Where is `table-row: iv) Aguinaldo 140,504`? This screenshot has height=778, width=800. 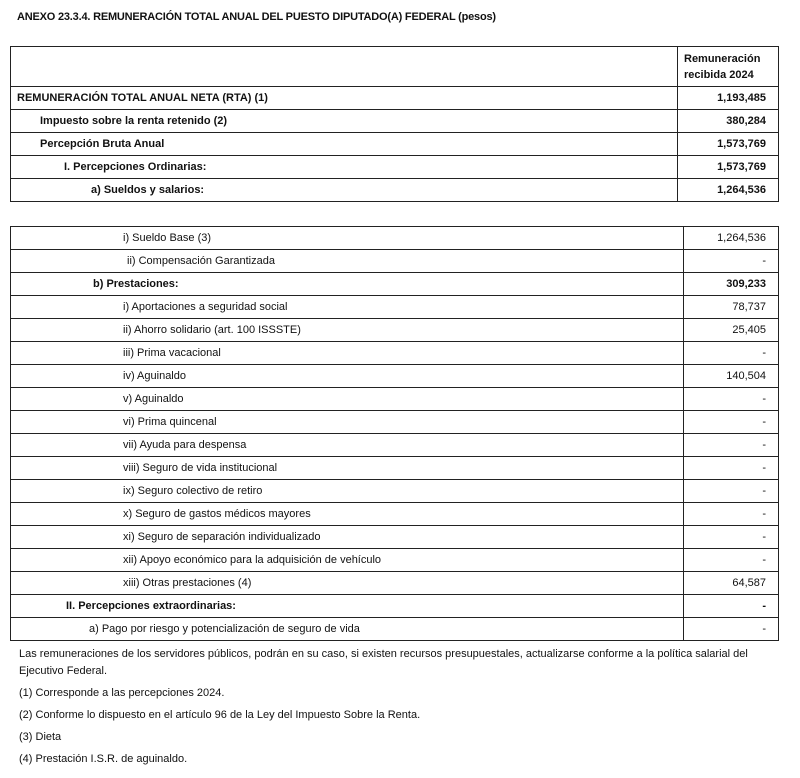
table-row: iv) Aguinaldo 140,504 is located at coordinates (394, 376).